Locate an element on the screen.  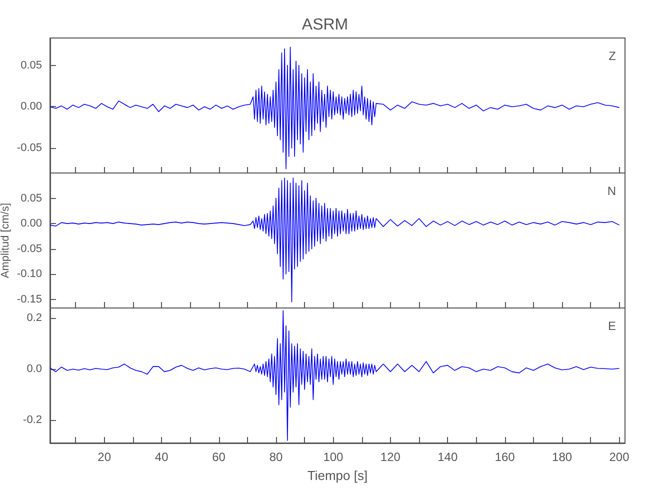
x-tick-label: 40 is located at coordinates (161, 457).